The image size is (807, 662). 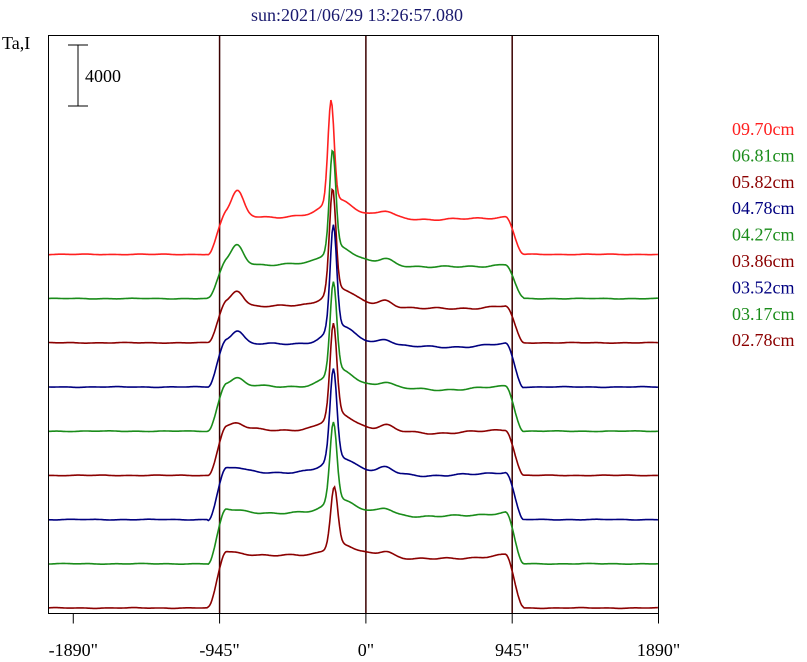 What do you see at coordinates (763, 287) in the screenshot?
I see `legend-entry: 03.52cm` at bounding box center [763, 287].